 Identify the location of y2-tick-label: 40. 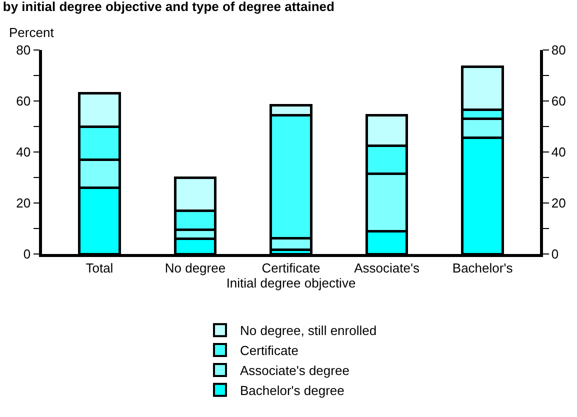
(558, 152).